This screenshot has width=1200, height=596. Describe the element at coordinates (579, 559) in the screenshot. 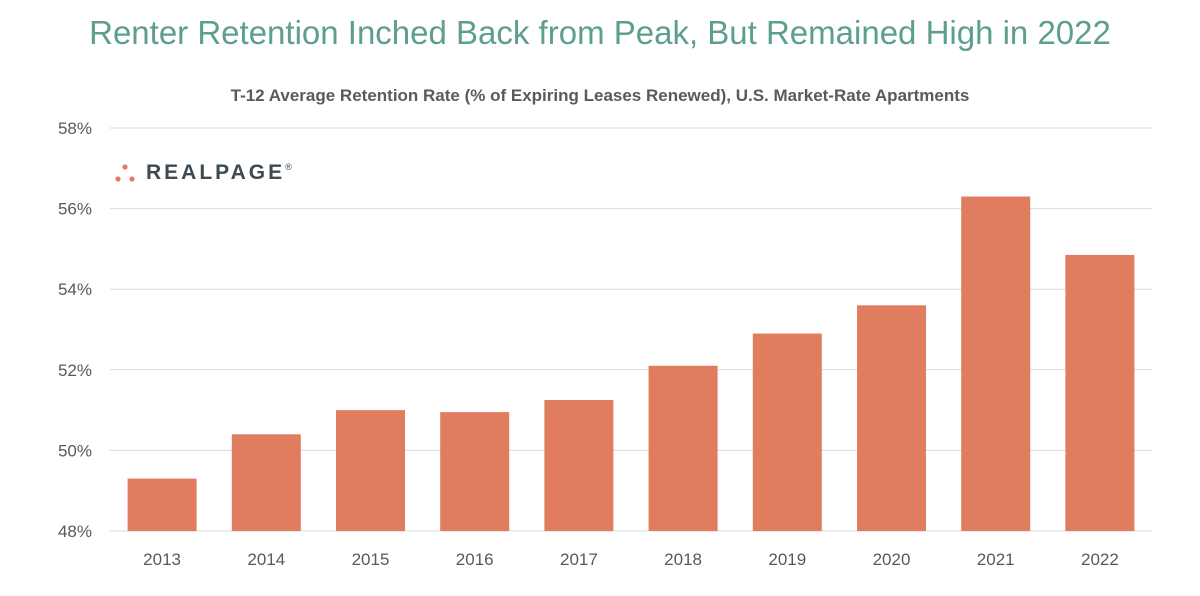

I see `x-tick-label: 2017` at that location.